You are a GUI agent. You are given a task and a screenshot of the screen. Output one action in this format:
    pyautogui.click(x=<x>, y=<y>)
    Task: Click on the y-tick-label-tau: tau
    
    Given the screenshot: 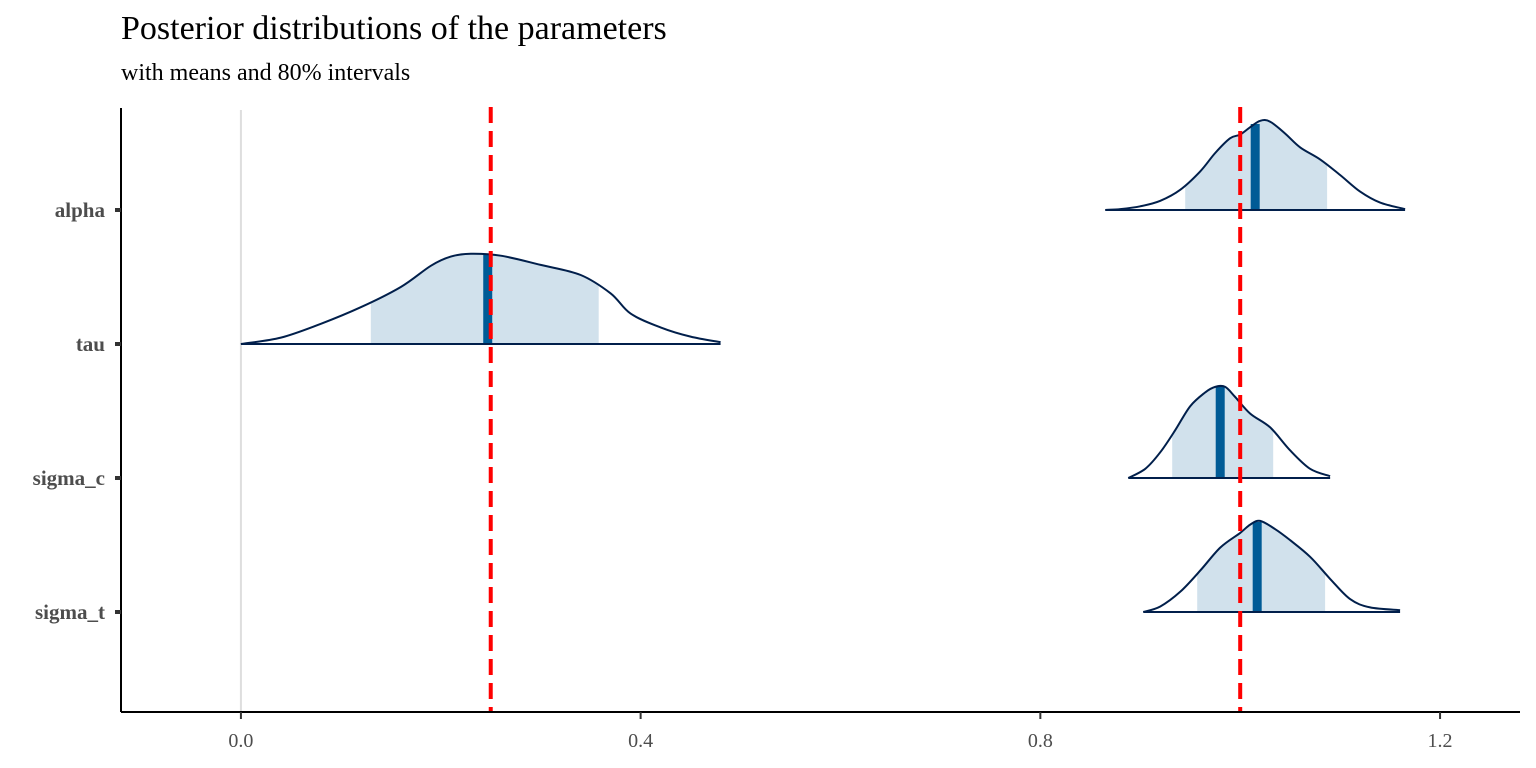 What is the action you would take?
    pyautogui.click(x=90, y=344)
    